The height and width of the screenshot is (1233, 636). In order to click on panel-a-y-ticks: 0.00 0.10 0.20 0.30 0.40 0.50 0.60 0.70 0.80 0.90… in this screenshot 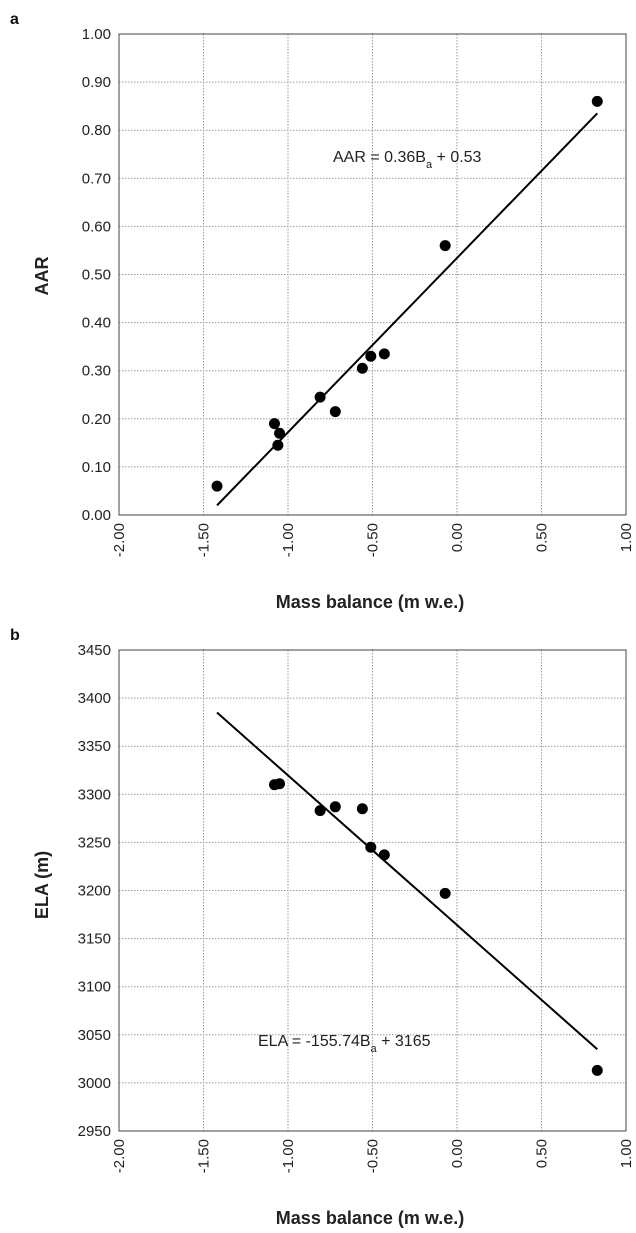, I will do `click(96, 275)`.